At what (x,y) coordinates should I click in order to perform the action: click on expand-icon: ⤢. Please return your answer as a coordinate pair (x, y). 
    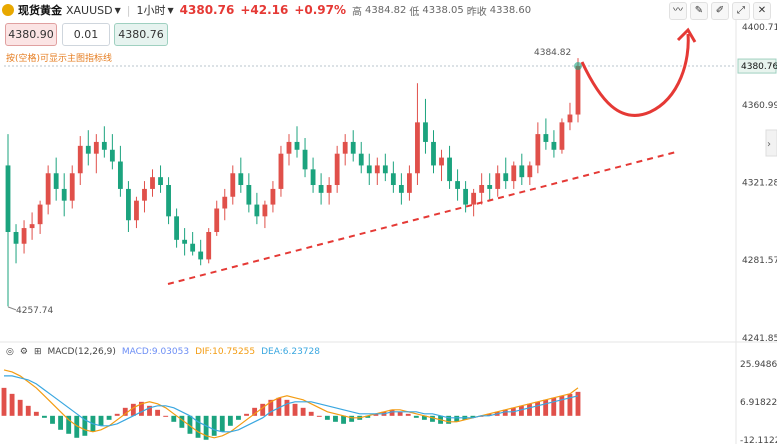
    Looking at the image, I should click on (741, 11).